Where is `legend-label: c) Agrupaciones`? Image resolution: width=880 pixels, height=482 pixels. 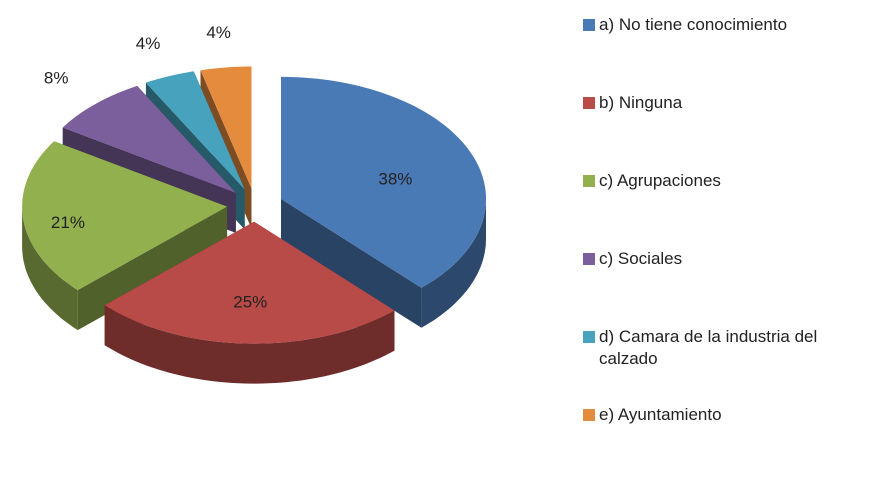 legend-label: c) Agrupaciones is located at coordinates (660, 180).